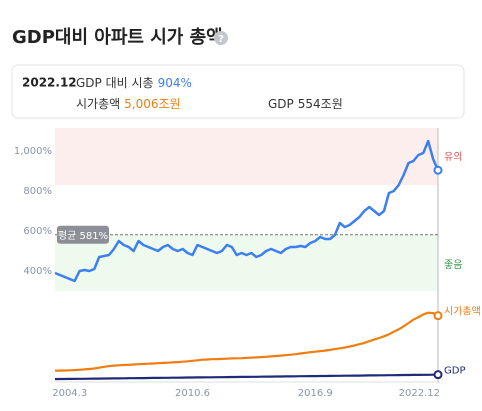 This screenshot has width=482, height=411. I want to click on series-label: GDP, so click(454, 371).